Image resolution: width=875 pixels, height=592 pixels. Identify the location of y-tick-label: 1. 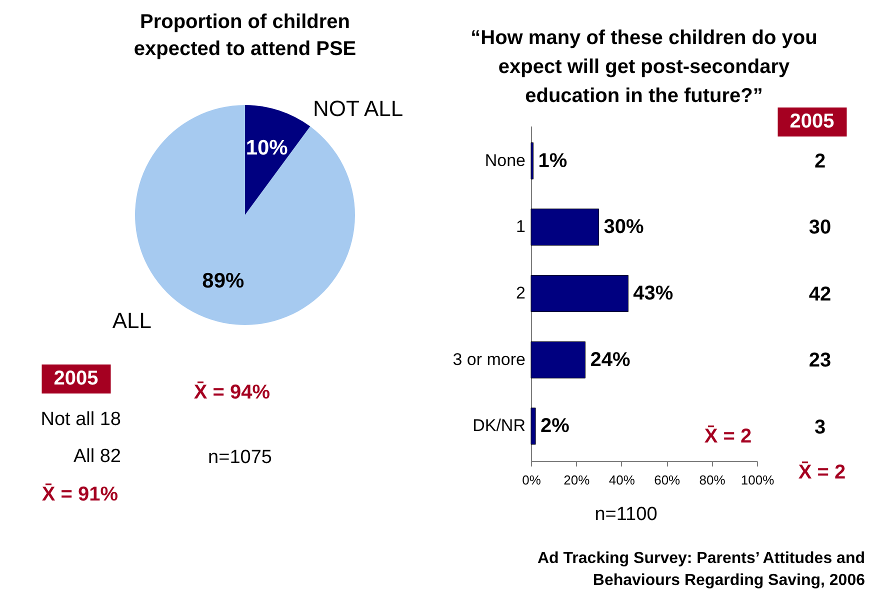
(521, 227).